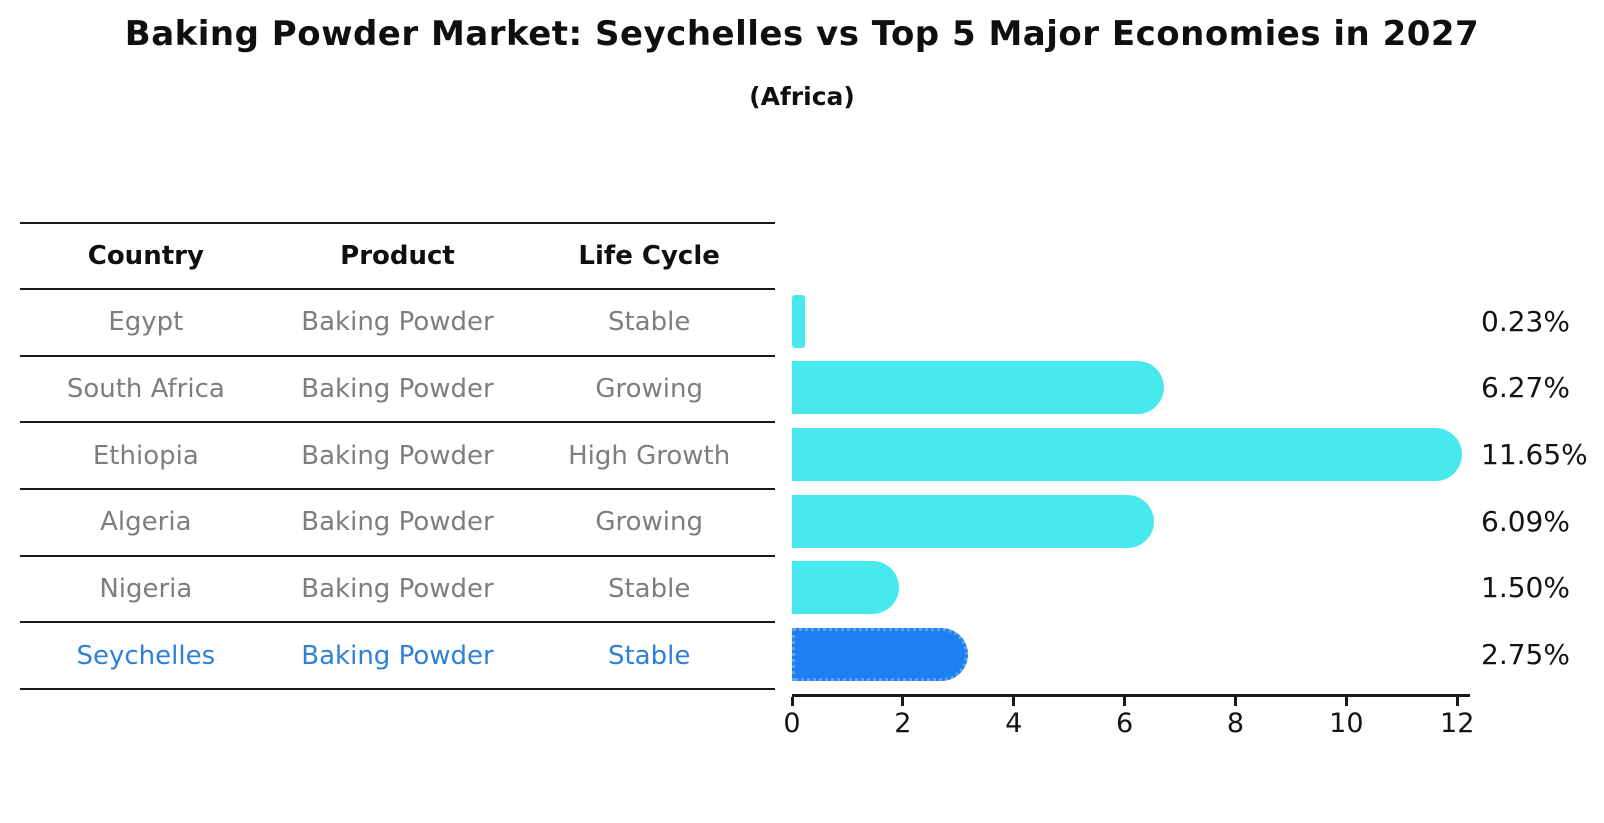 Image resolution: width=1604 pixels, height=823 pixels. What do you see at coordinates (1525, 388) in the screenshot?
I see `value-label: 6.27%` at bounding box center [1525, 388].